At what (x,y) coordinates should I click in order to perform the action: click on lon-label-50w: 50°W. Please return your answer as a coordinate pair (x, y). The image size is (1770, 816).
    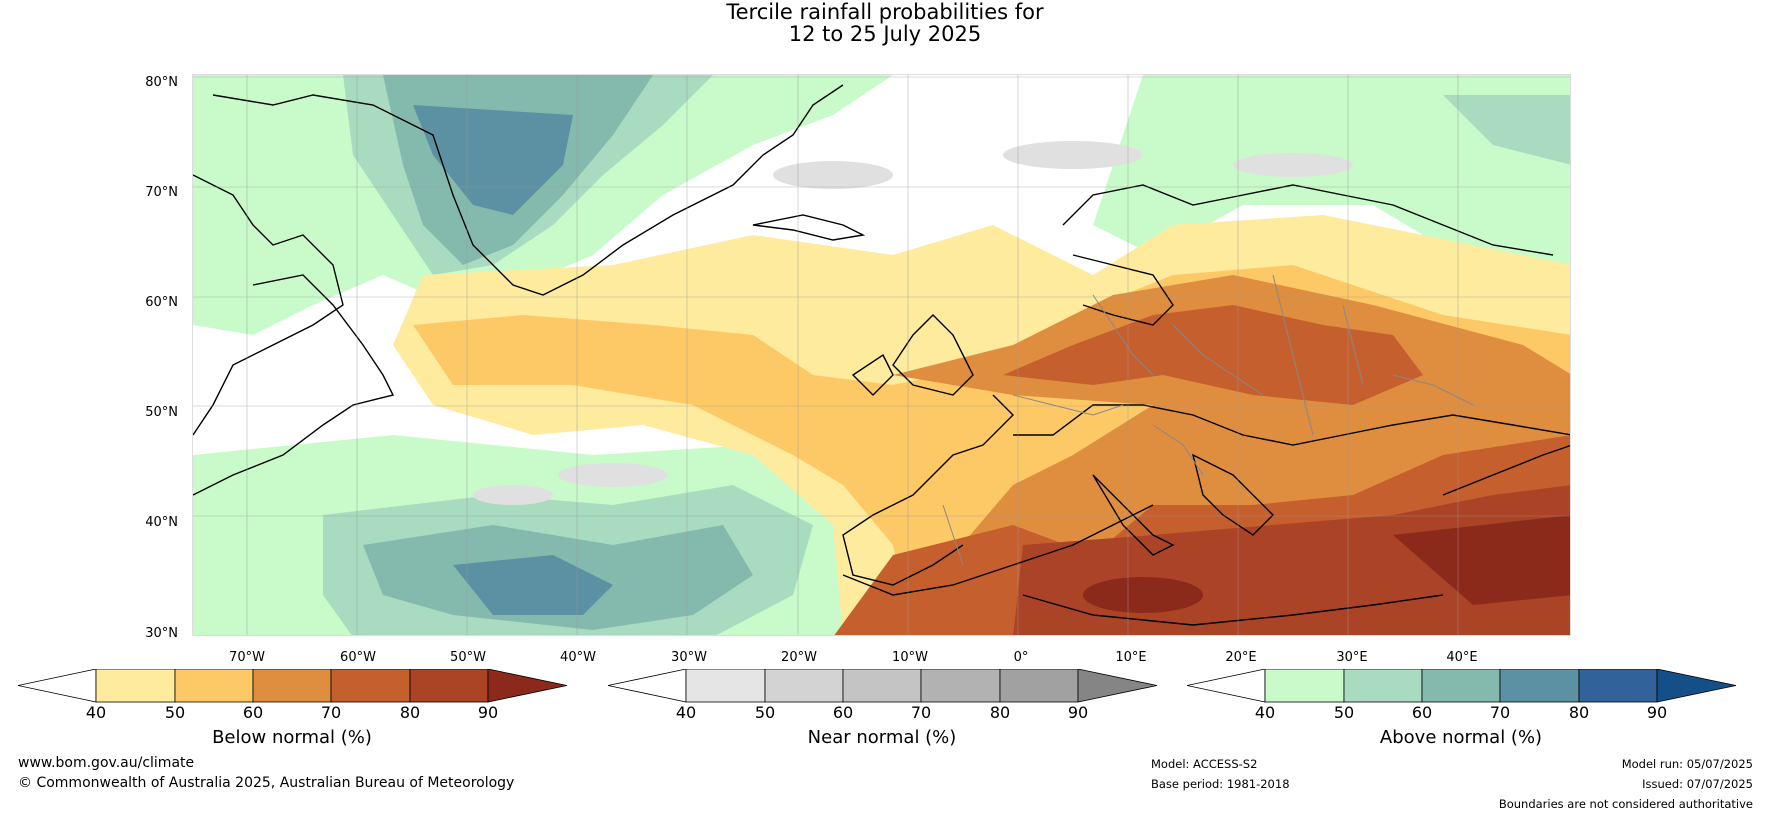
    Looking at the image, I should click on (468, 657).